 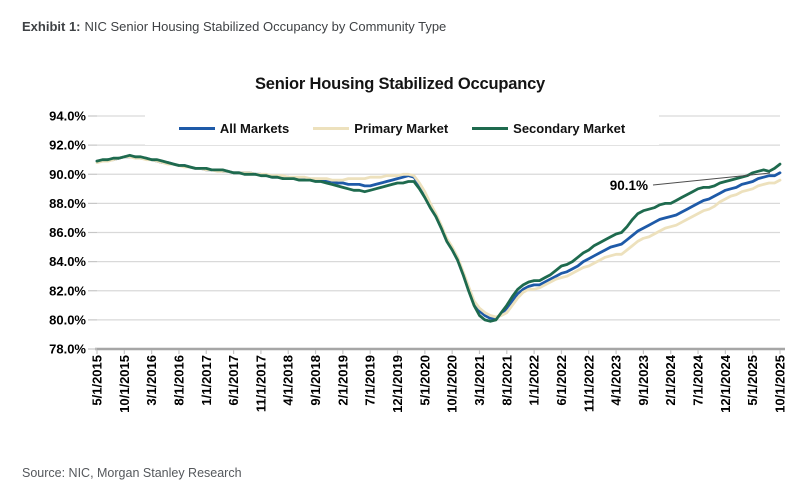 I want to click on x-tick-label: 9/1/2018, so click(x=315, y=380).